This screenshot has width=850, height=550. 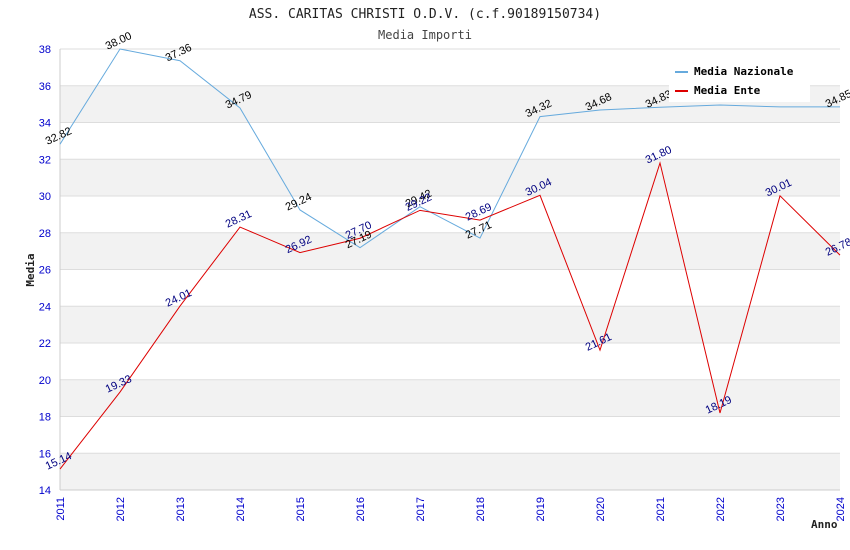 What do you see at coordinates (661, 509) in the screenshot?
I see `x-tick-label: 2021` at bounding box center [661, 509].